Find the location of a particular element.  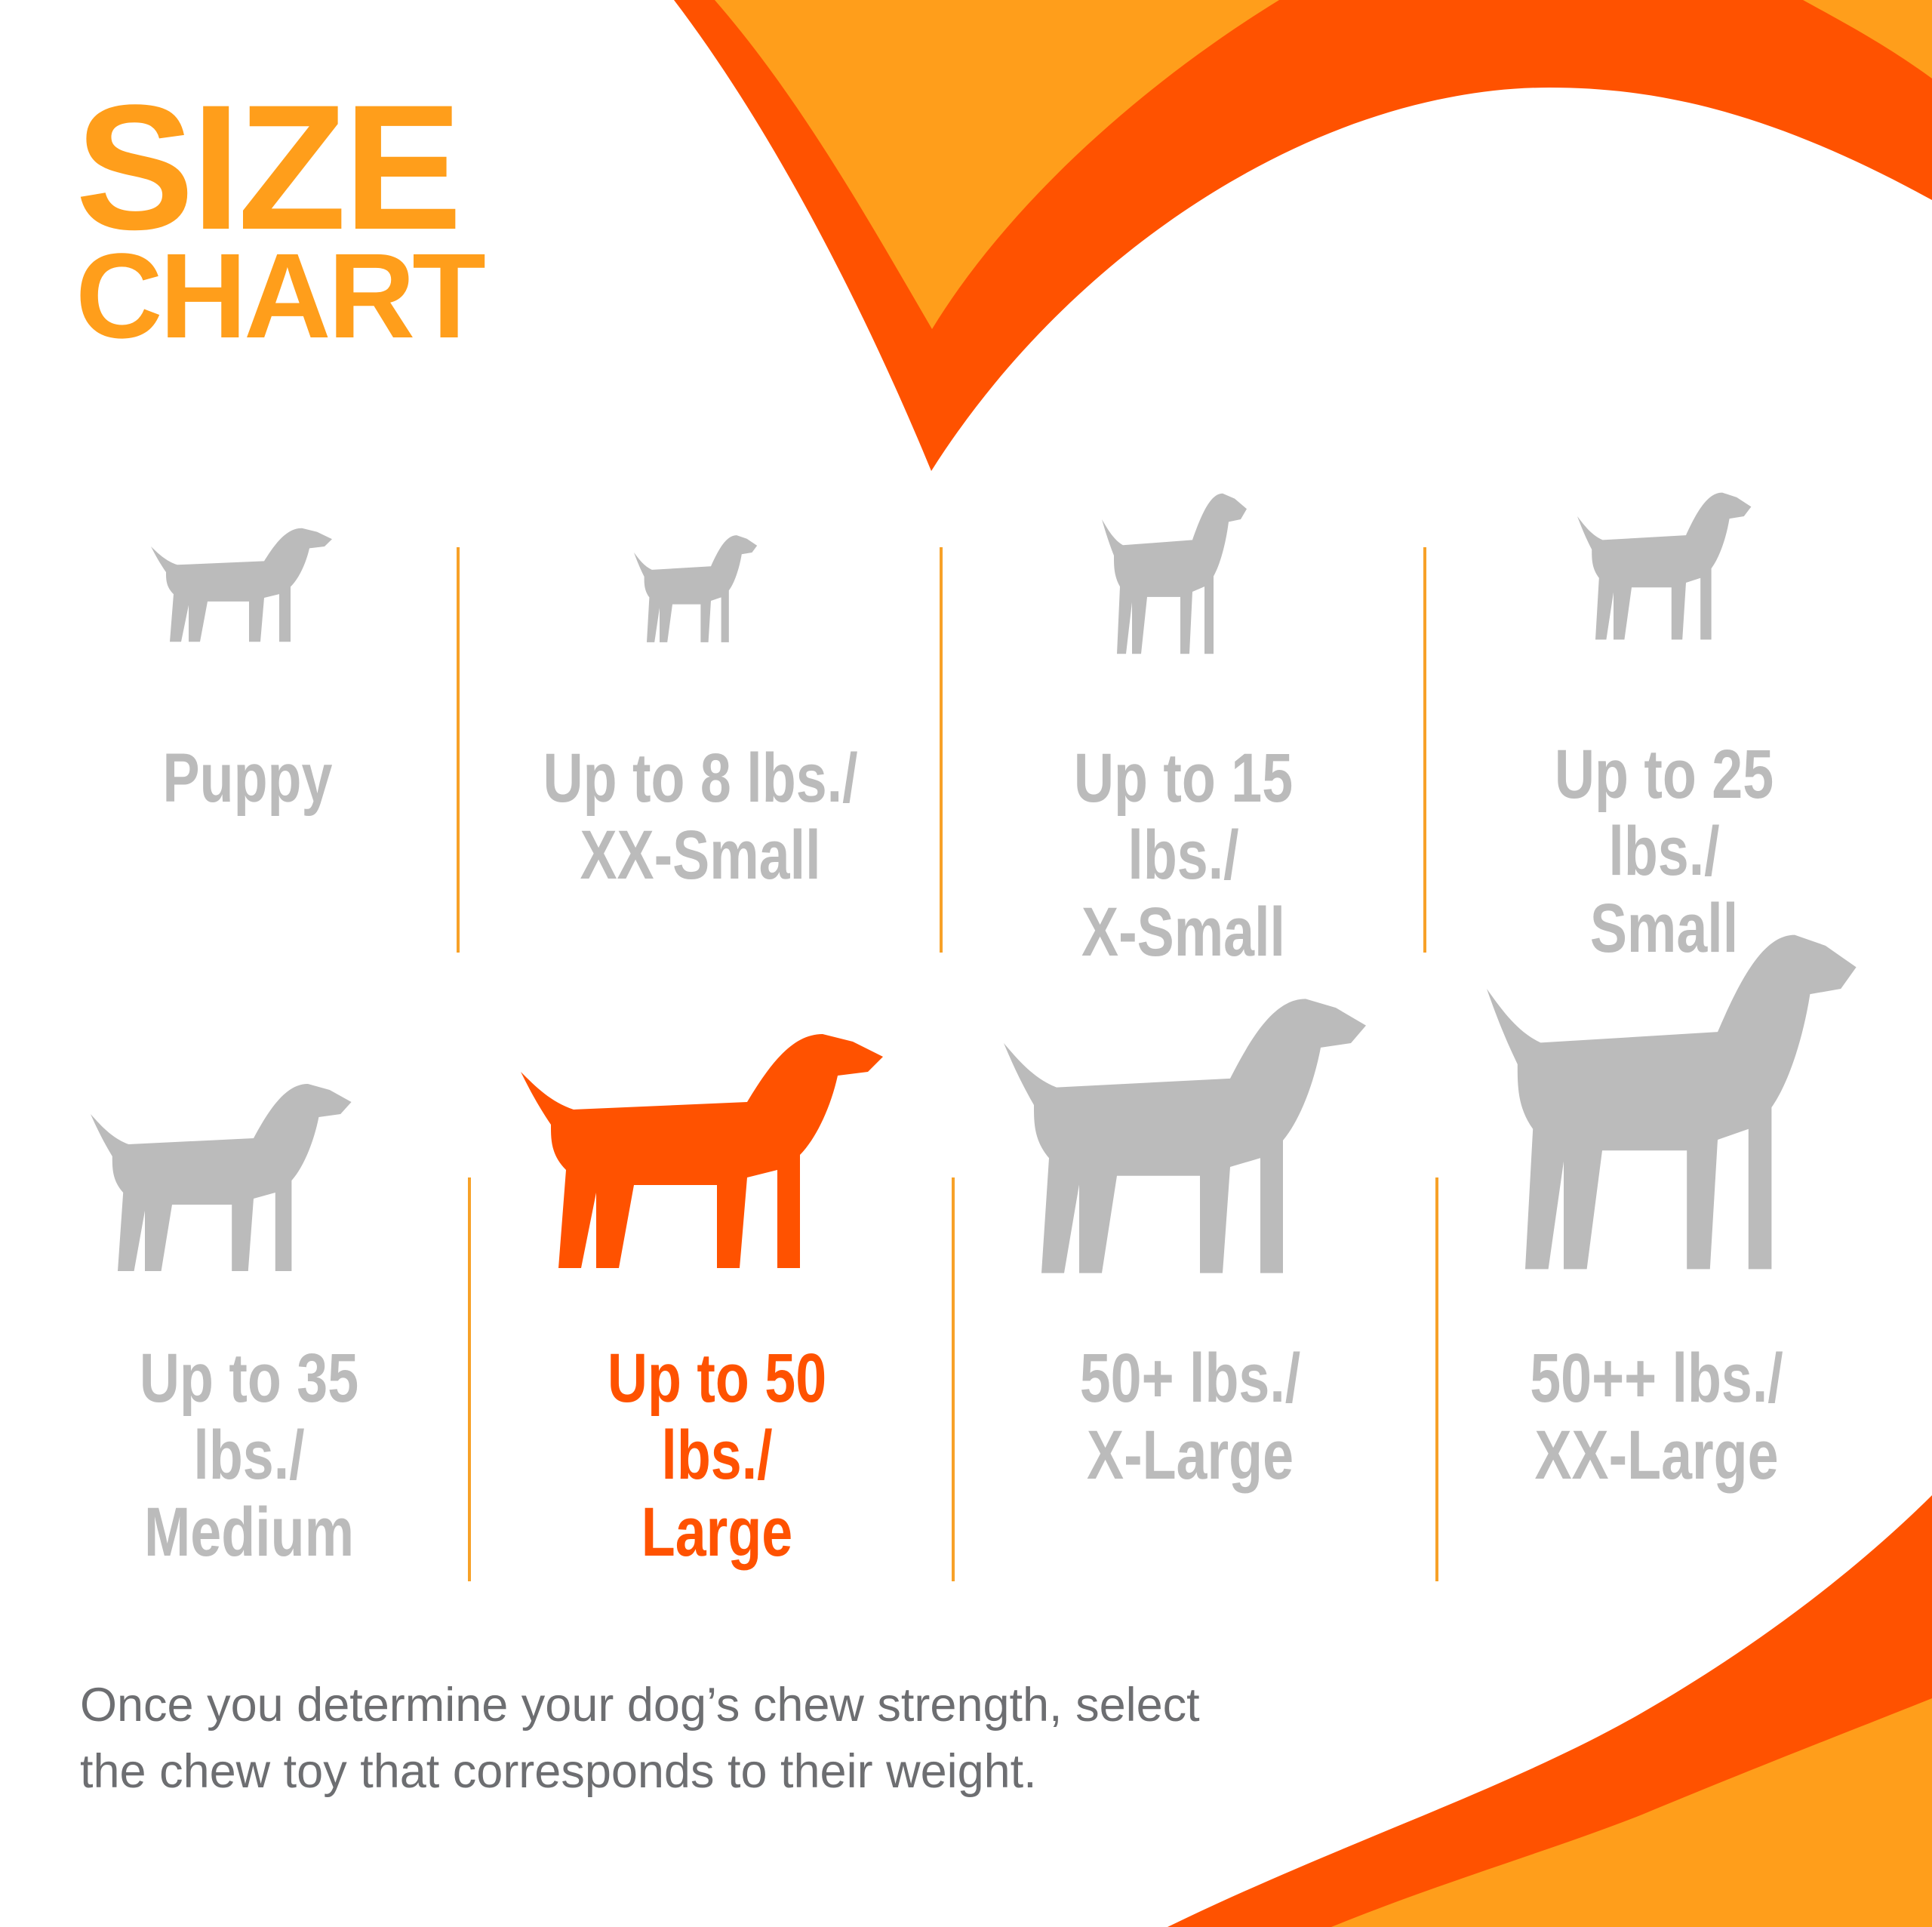

size-label: Up to 50 lbs./Large is located at coordinates (717, 1455).